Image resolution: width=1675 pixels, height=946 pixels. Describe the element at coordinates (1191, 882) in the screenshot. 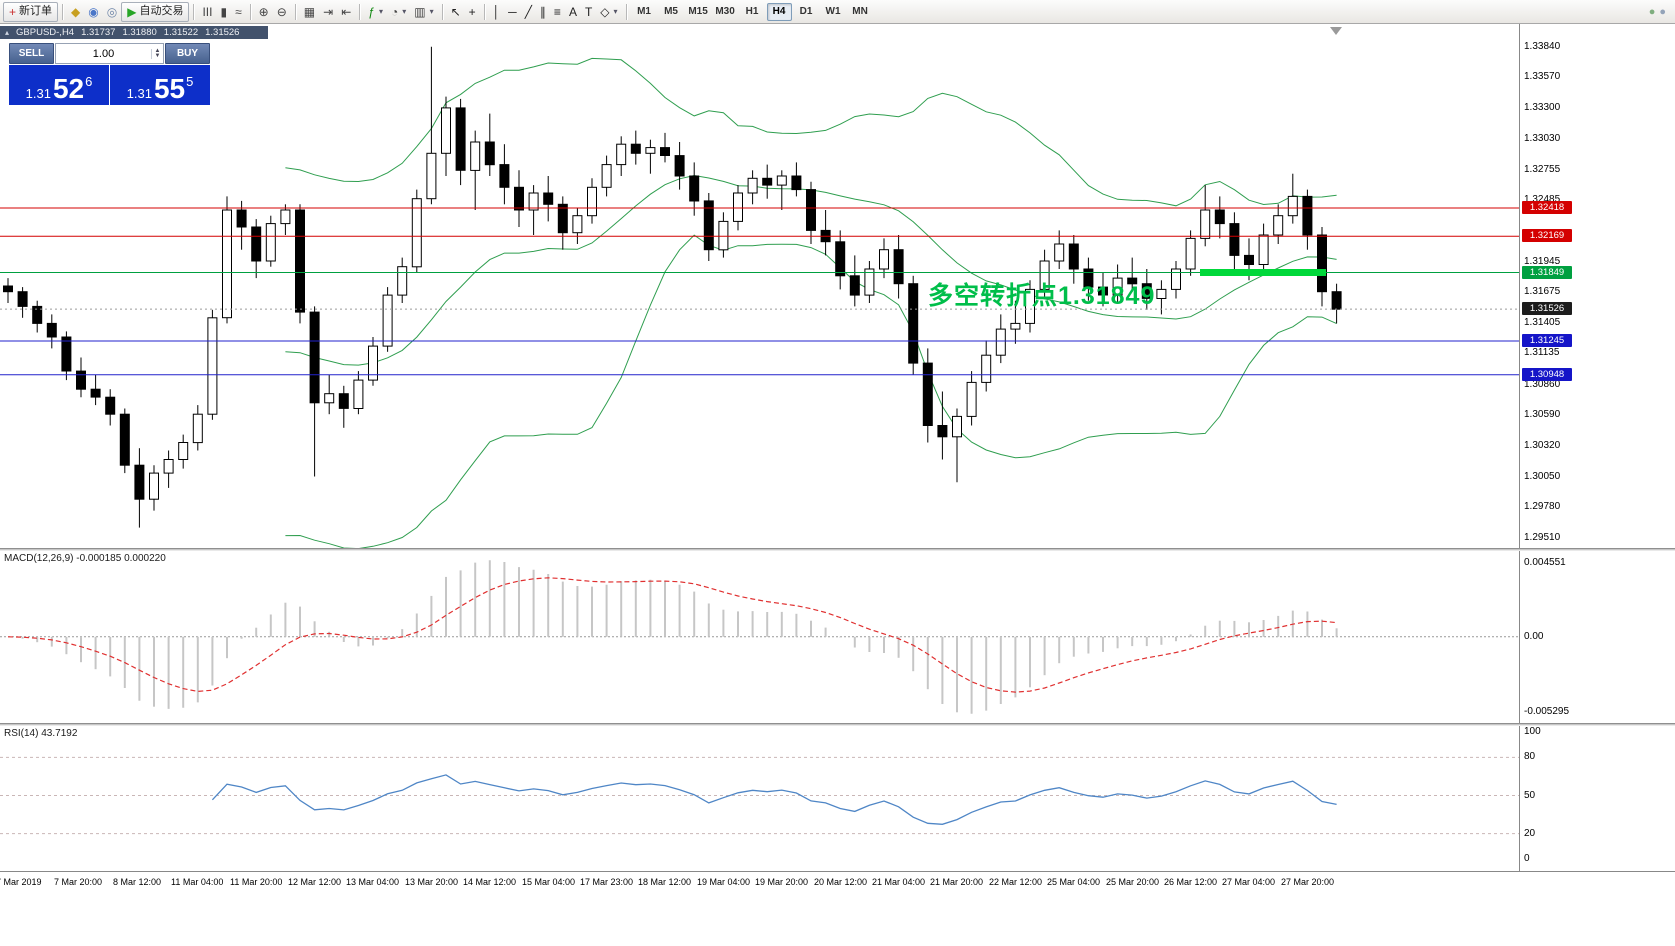

I see `time-axis-label: 26 Mar 12:00` at that location.